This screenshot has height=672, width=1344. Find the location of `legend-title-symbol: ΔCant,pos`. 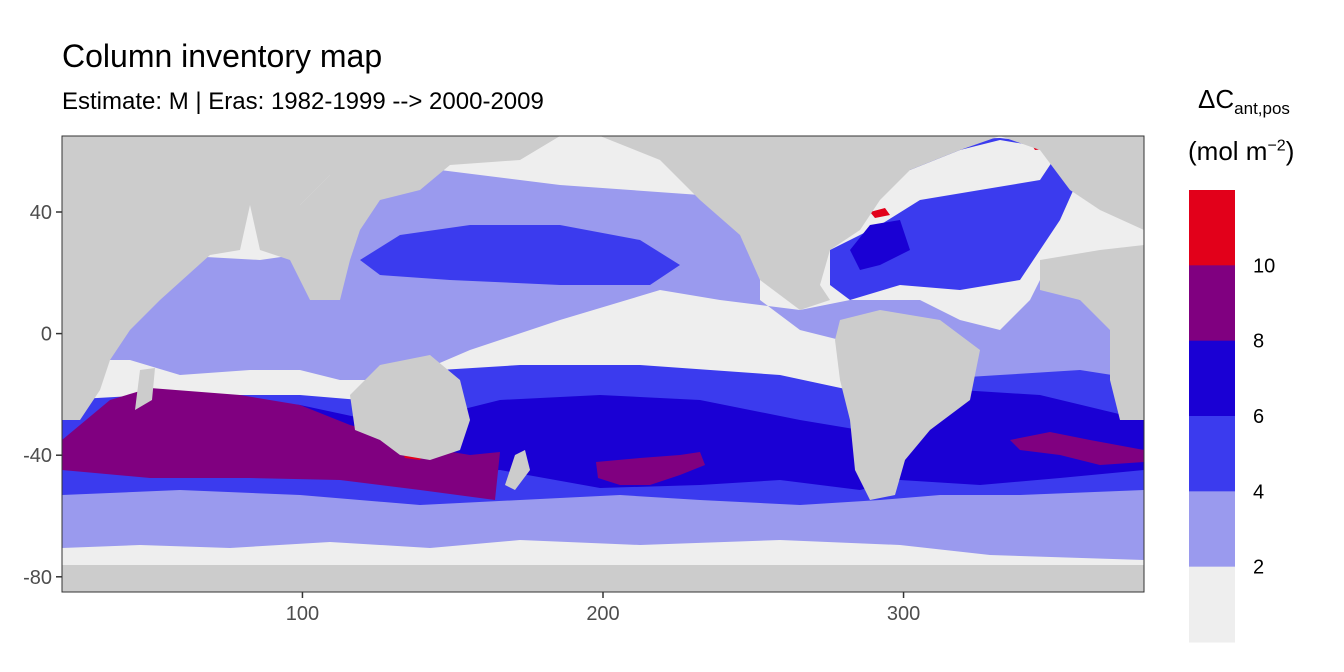

legend-title-symbol: ΔCant,pos is located at coordinates (1244, 101).